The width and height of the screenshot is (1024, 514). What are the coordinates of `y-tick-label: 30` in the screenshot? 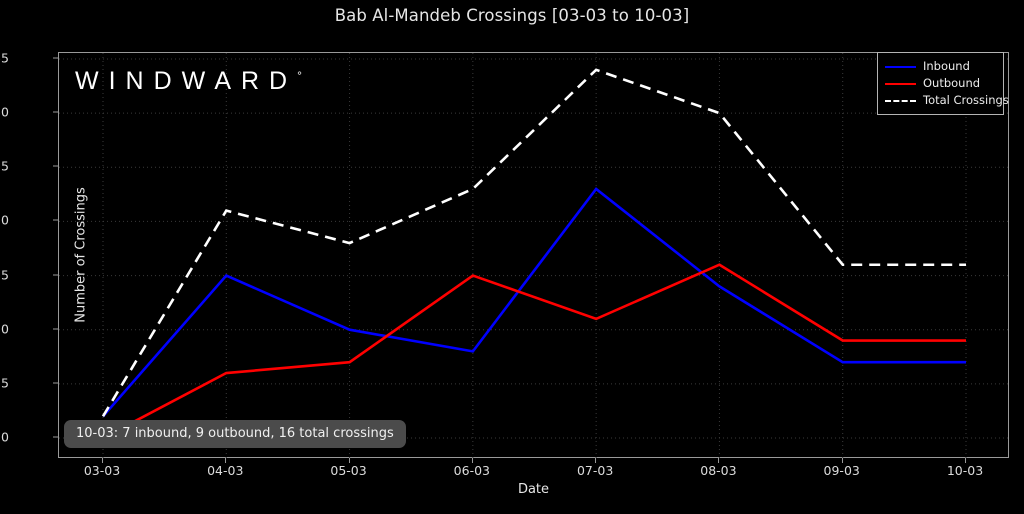 It's located at (4, 112).